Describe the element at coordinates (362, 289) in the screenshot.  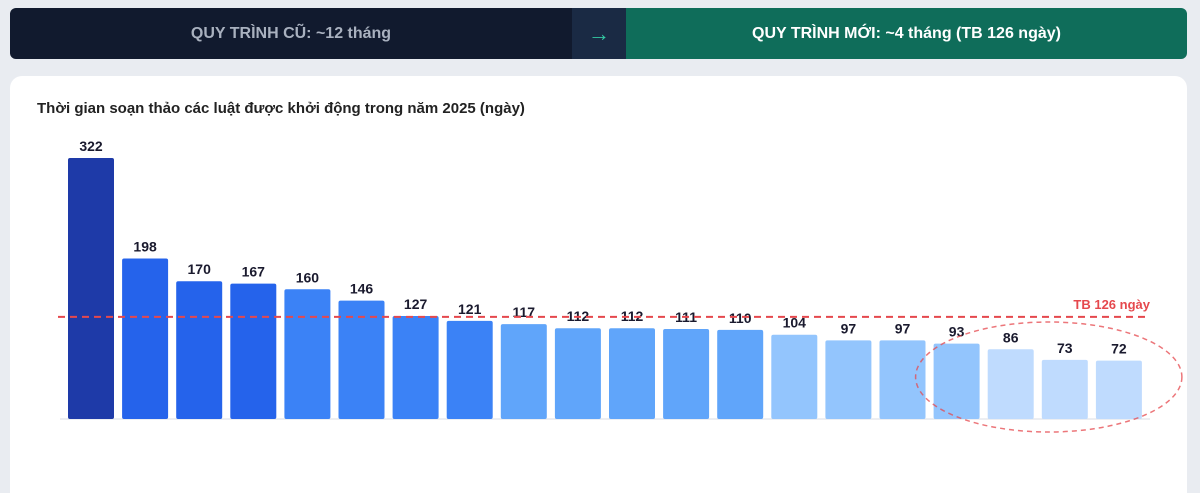
I see `bar-value-label: 146` at that location.